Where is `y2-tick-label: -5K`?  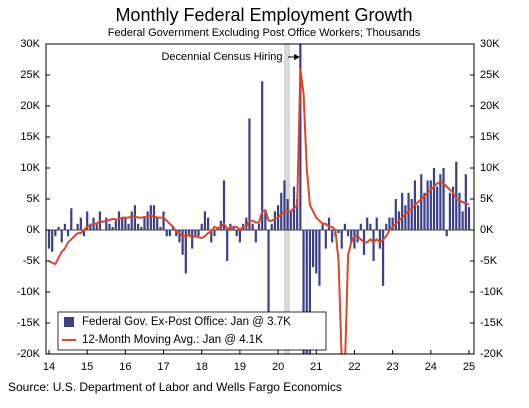
y2-tick-label: -5K is located at coordinates (489, 261).